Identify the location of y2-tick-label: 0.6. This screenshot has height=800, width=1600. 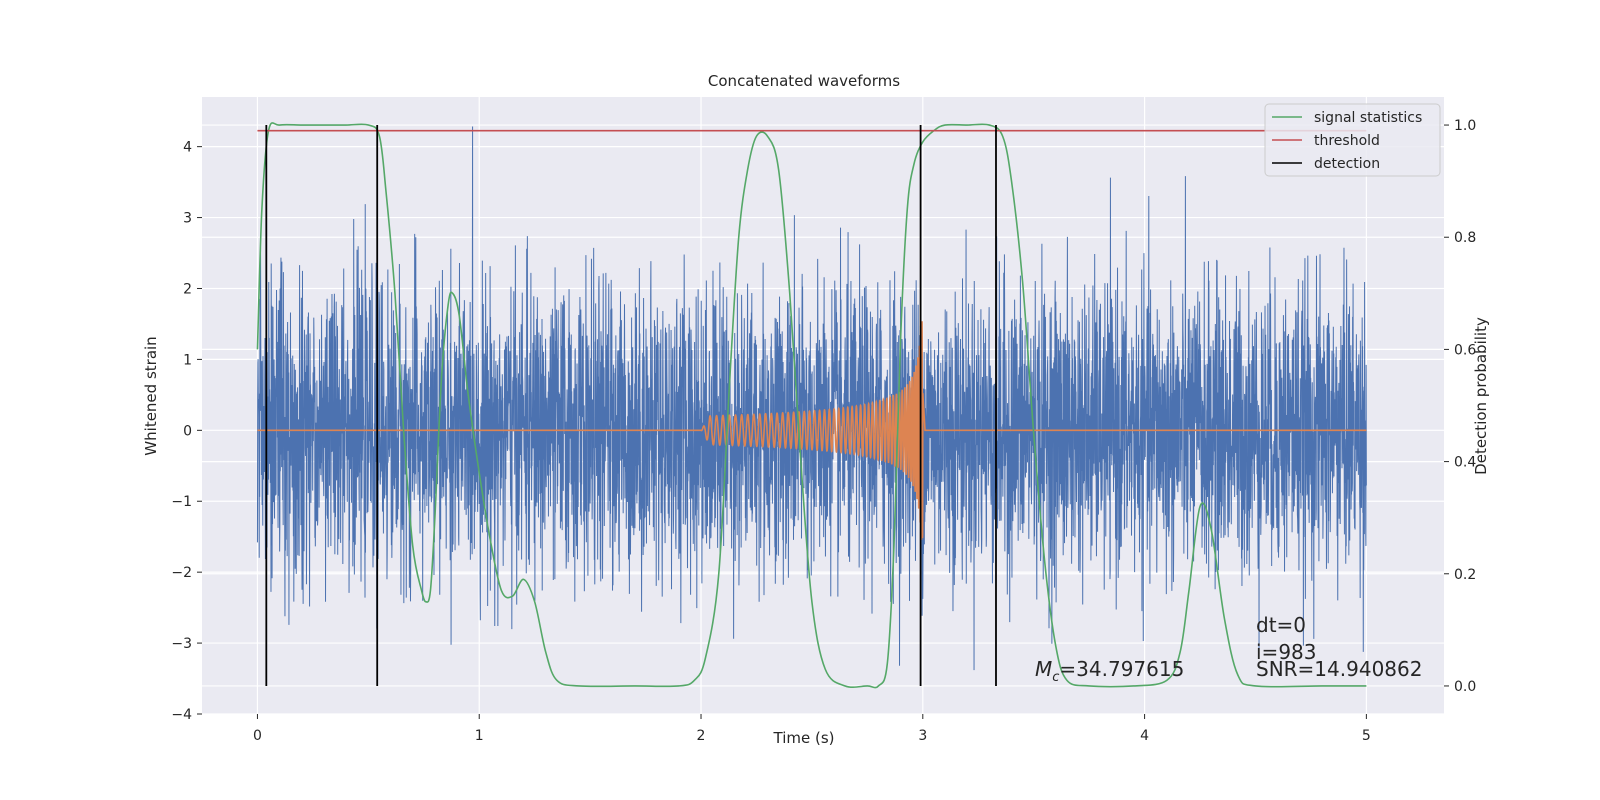
(1465, 350).